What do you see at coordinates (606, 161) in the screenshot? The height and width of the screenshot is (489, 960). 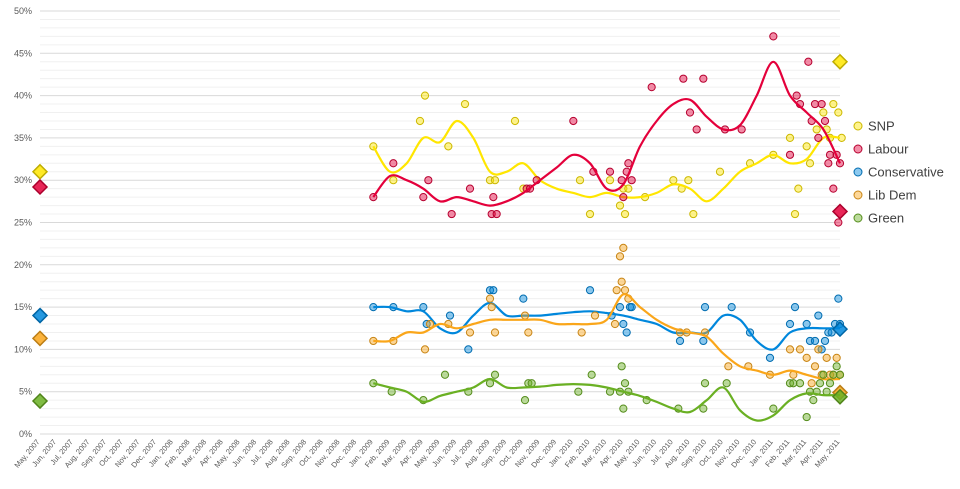 I see `snp-trend-line` at bounding box center [606, 161].